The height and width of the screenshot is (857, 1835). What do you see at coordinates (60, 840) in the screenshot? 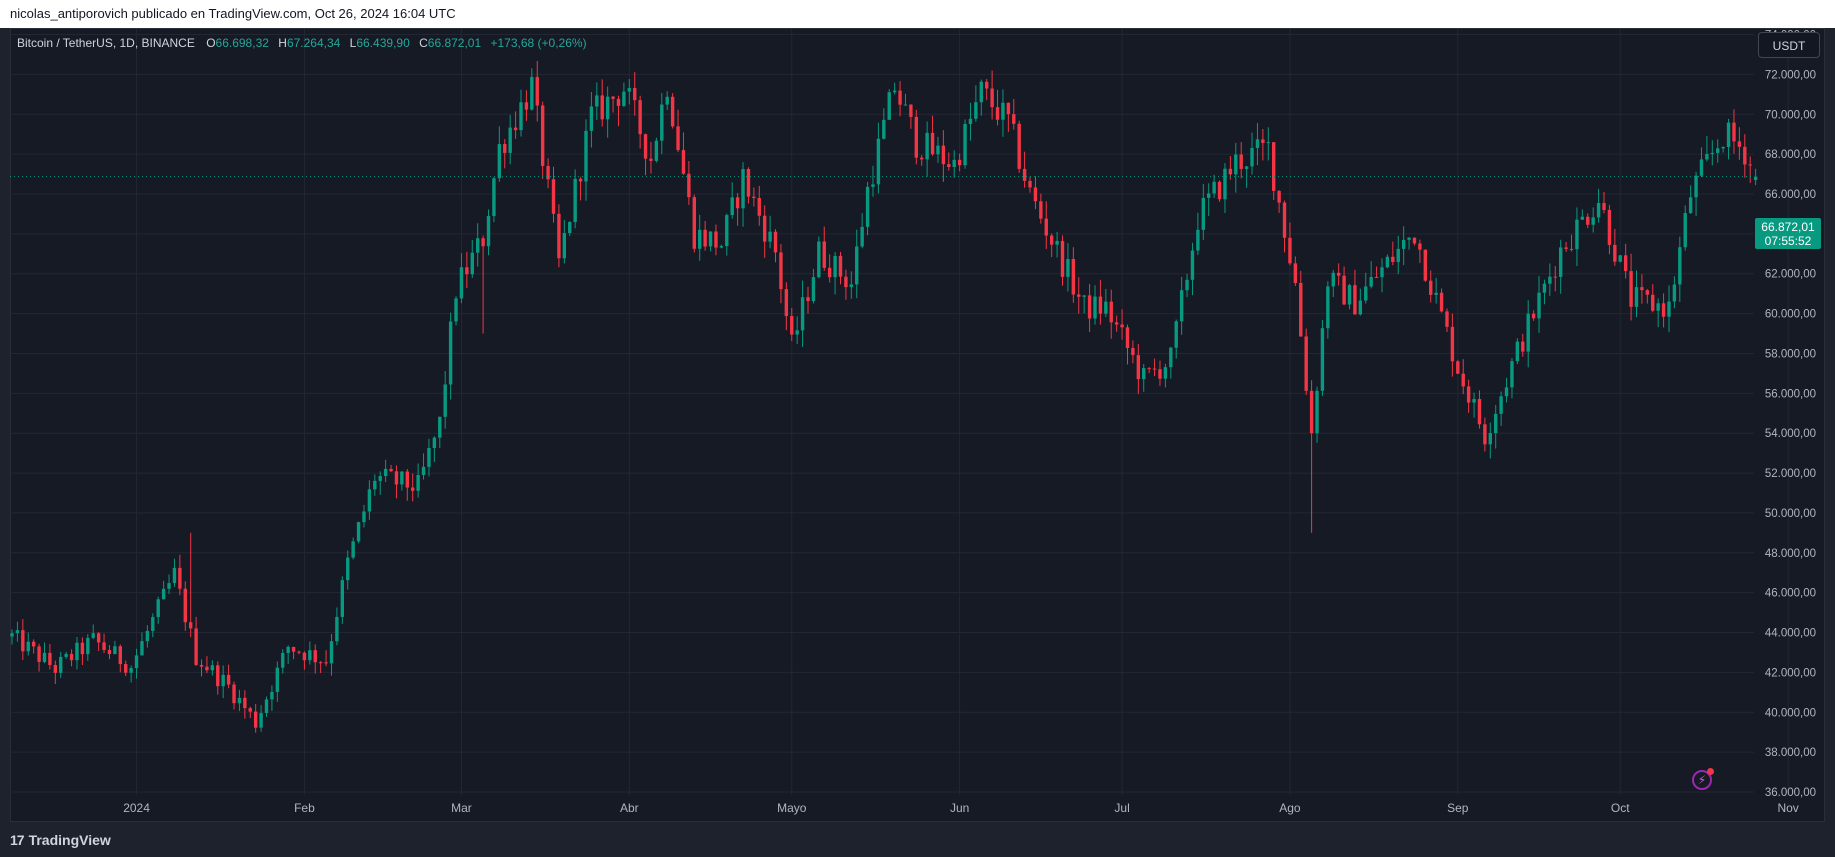
I see `tradingview-brand: 17 TradingView` at bounding box center [60, 840].